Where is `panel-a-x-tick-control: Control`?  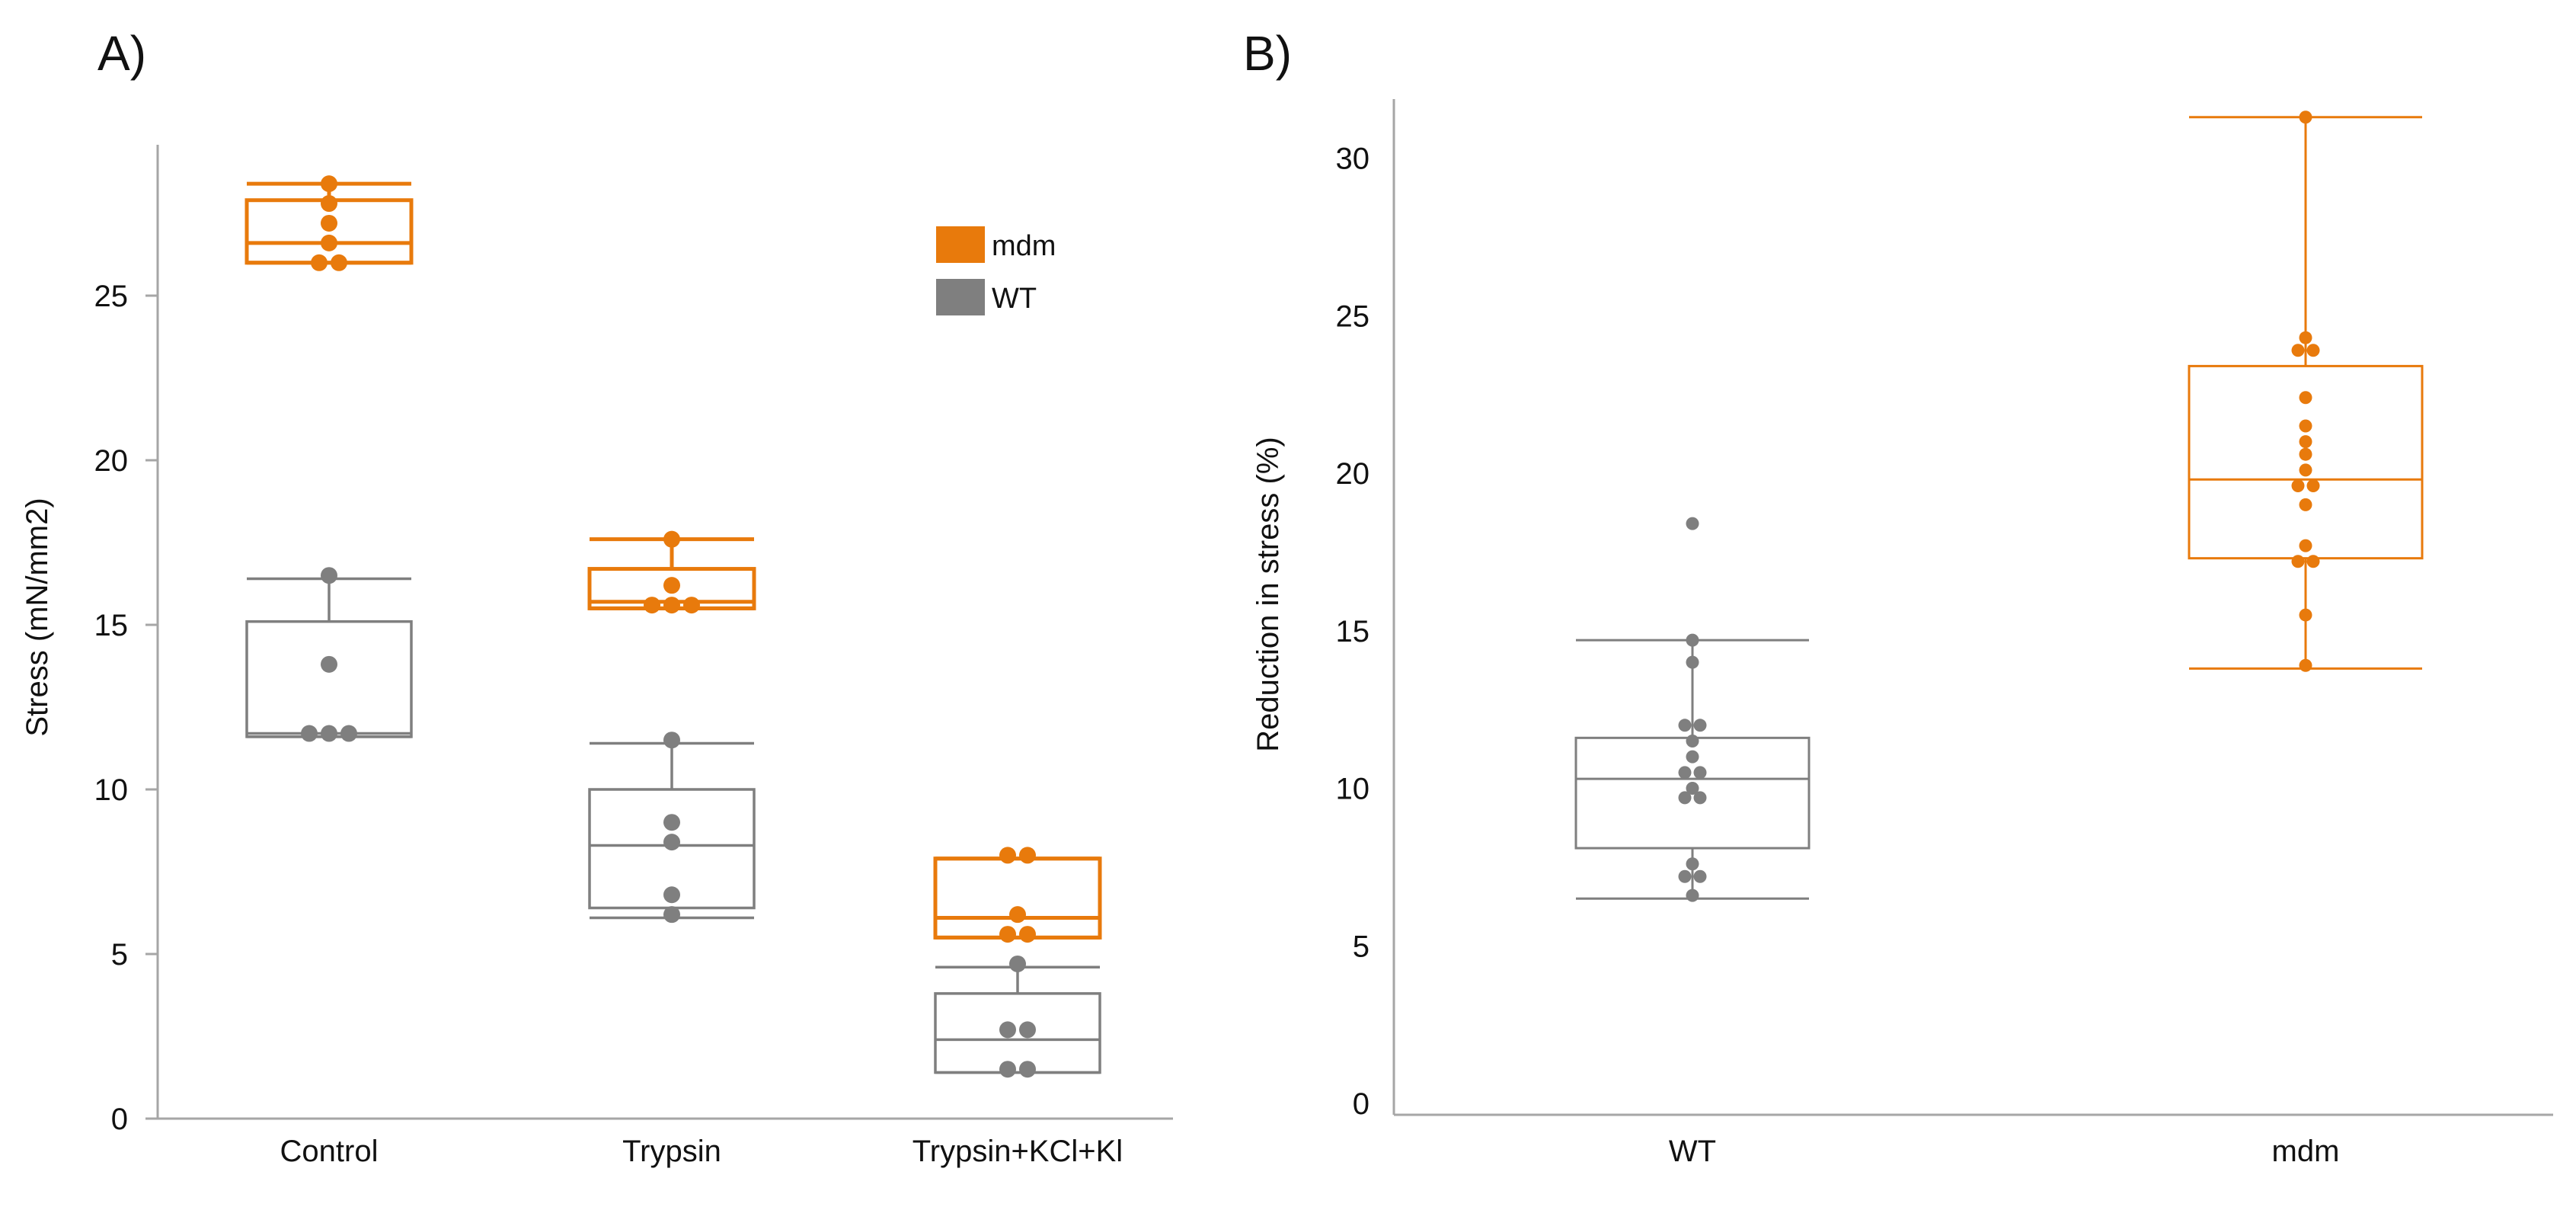 panel-a-x-tick-control: Control is located at coordinates (330, 1151).